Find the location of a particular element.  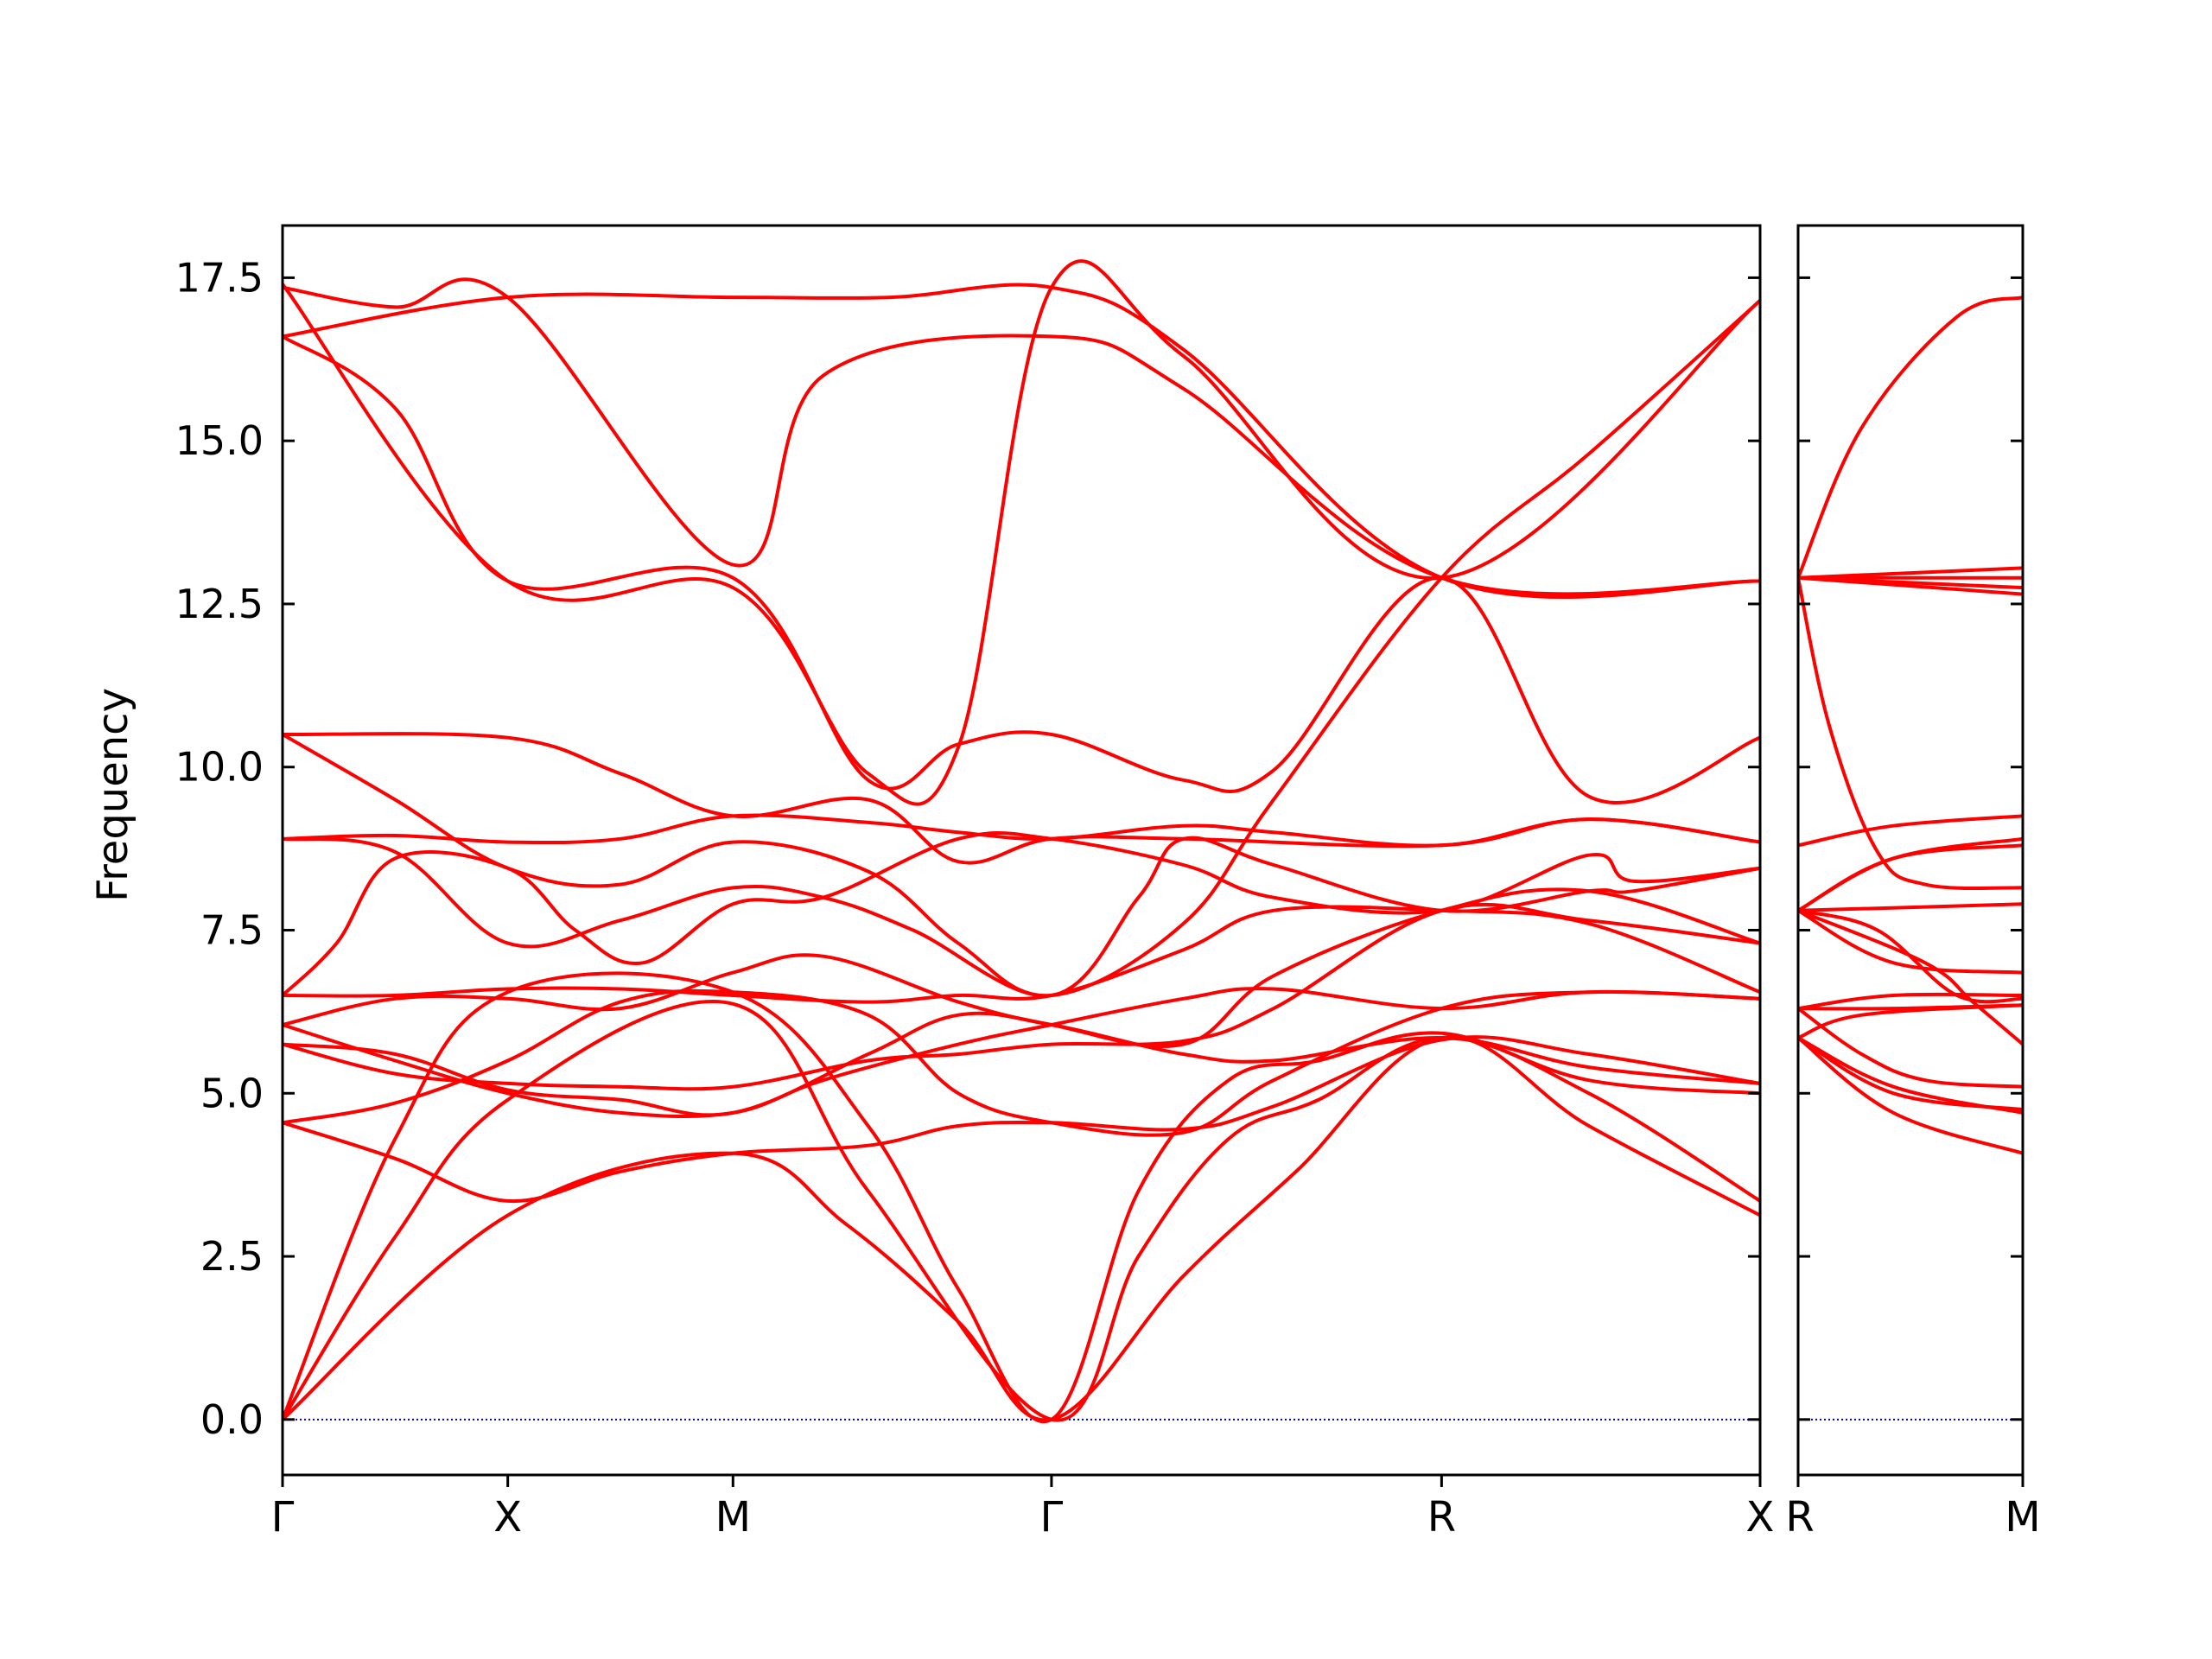

band-line-r16 is located at coordinates (1910, 1048).